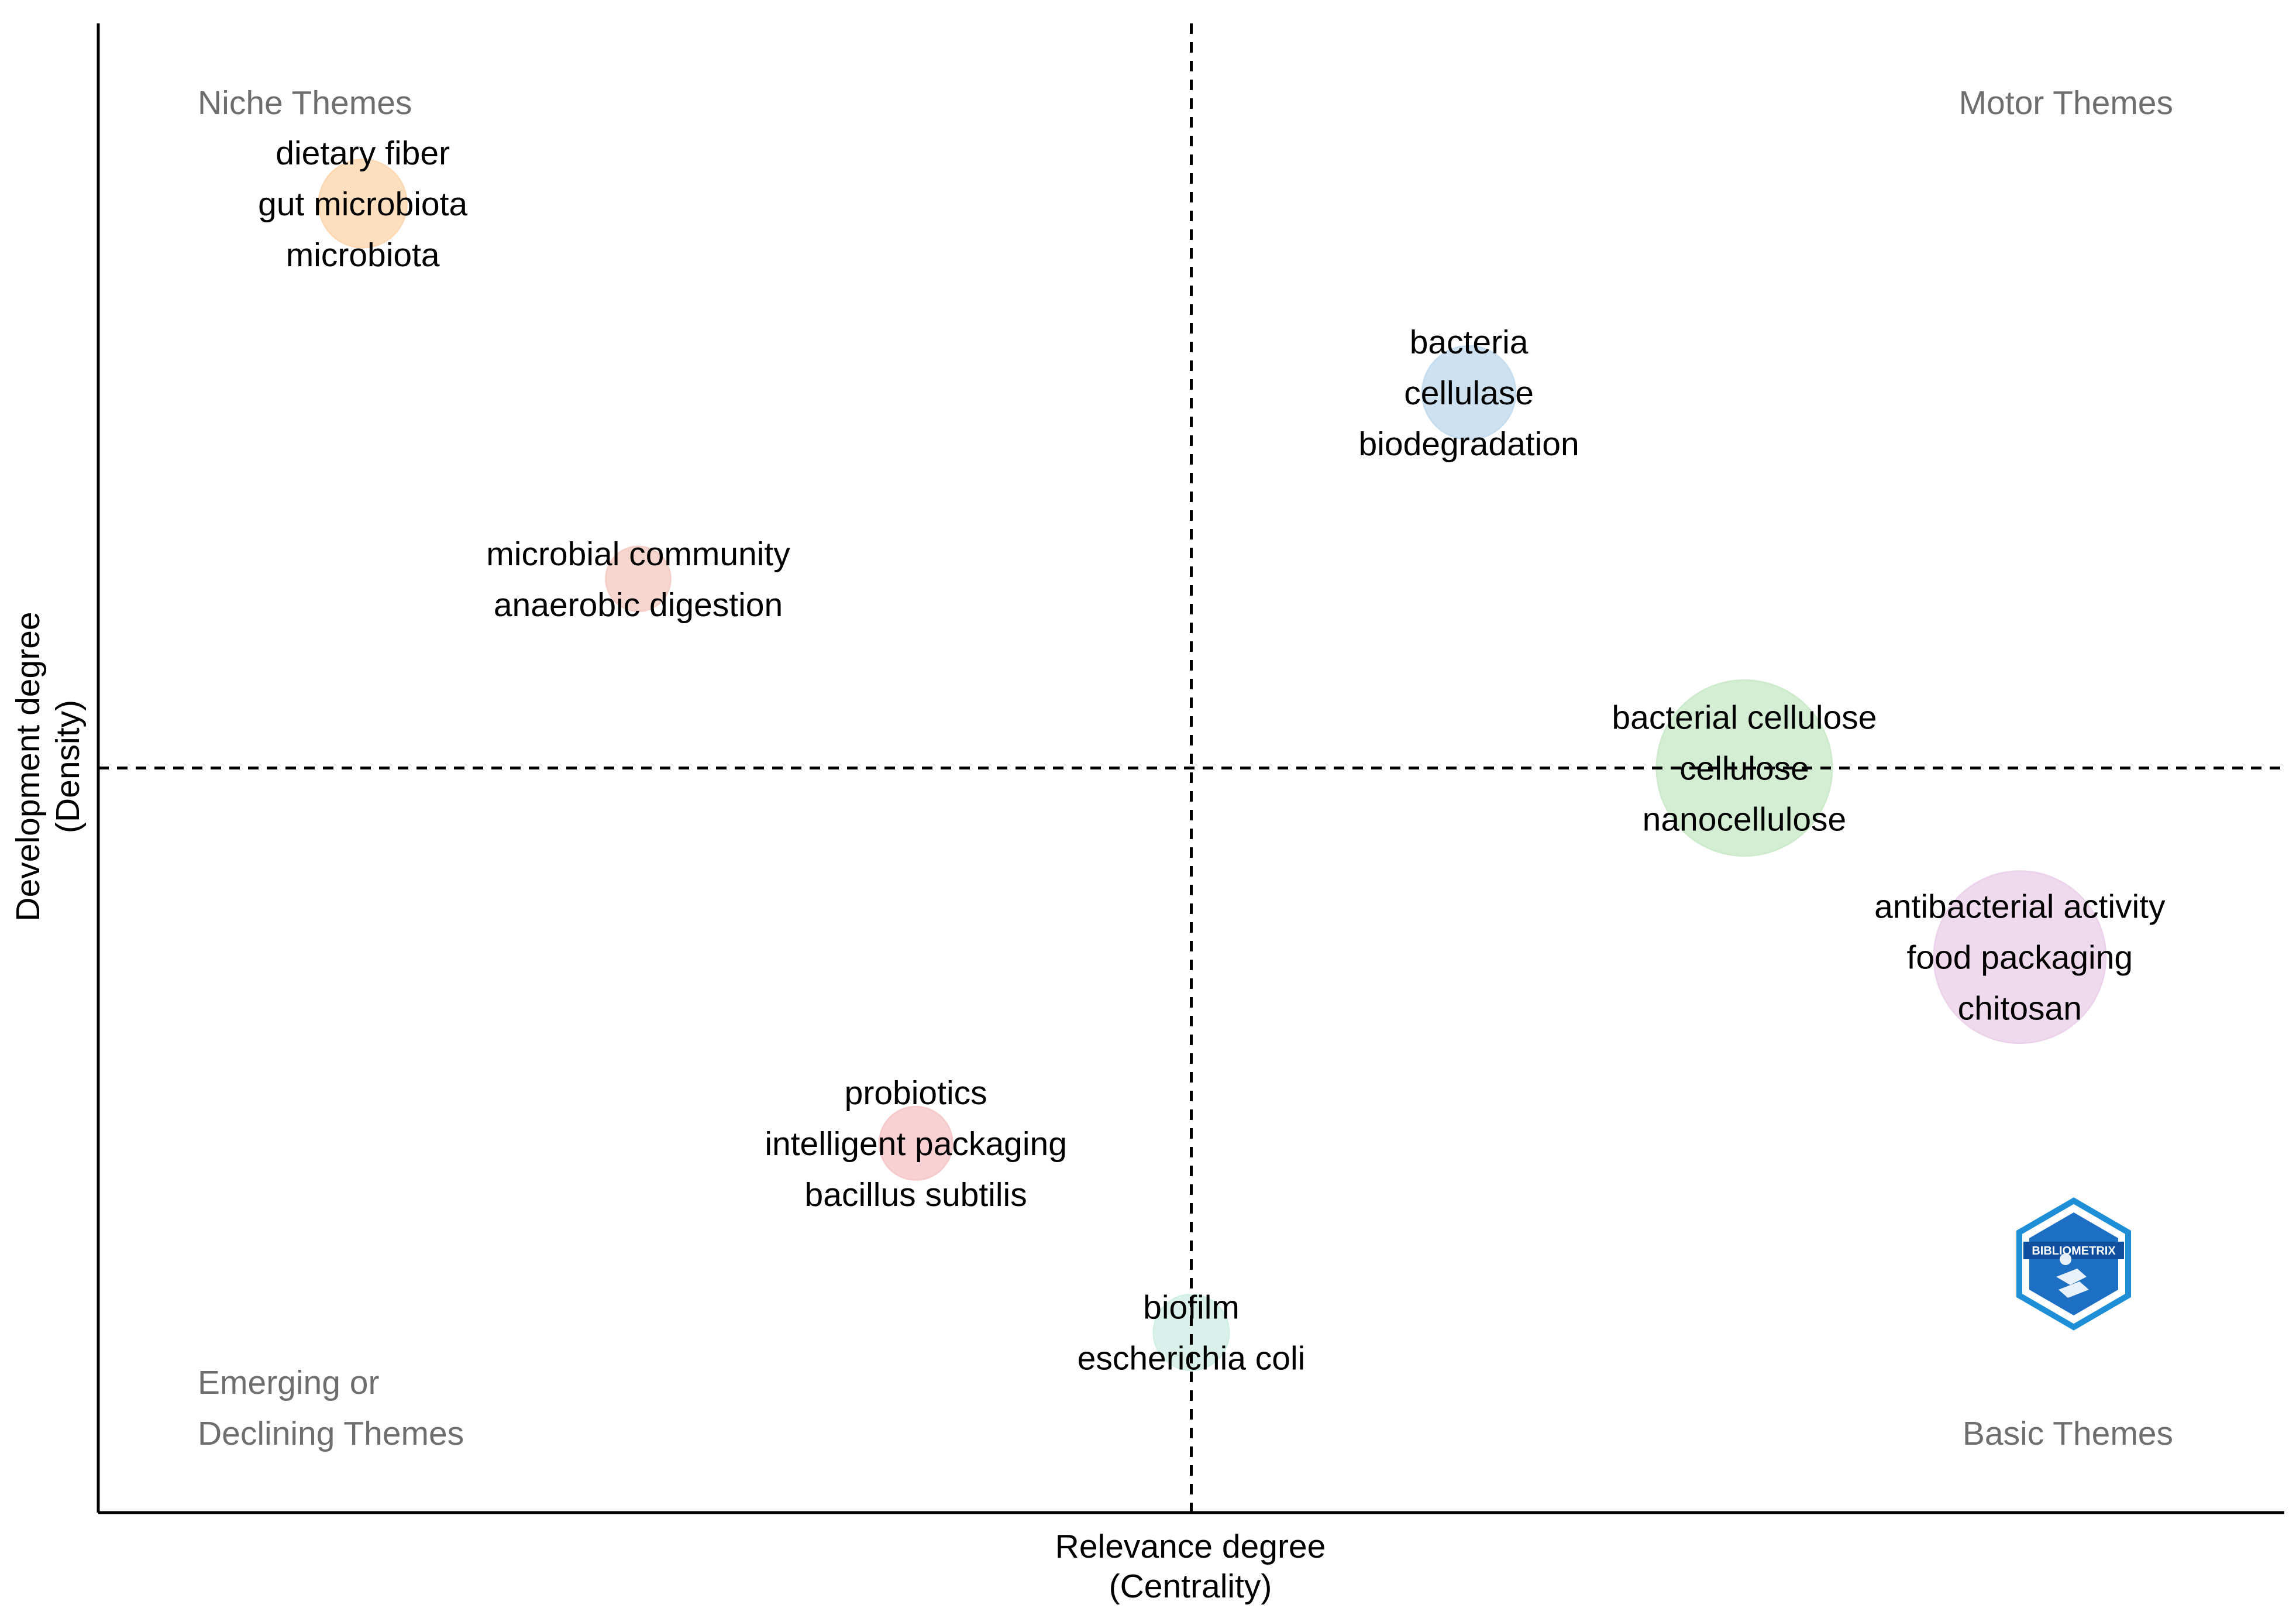  What do you see at coordinates (916, 1195) in the screenshot?
I see `cluster-probiotics-label-2: bacillus subtilis` at bounding box center [916, 1195].